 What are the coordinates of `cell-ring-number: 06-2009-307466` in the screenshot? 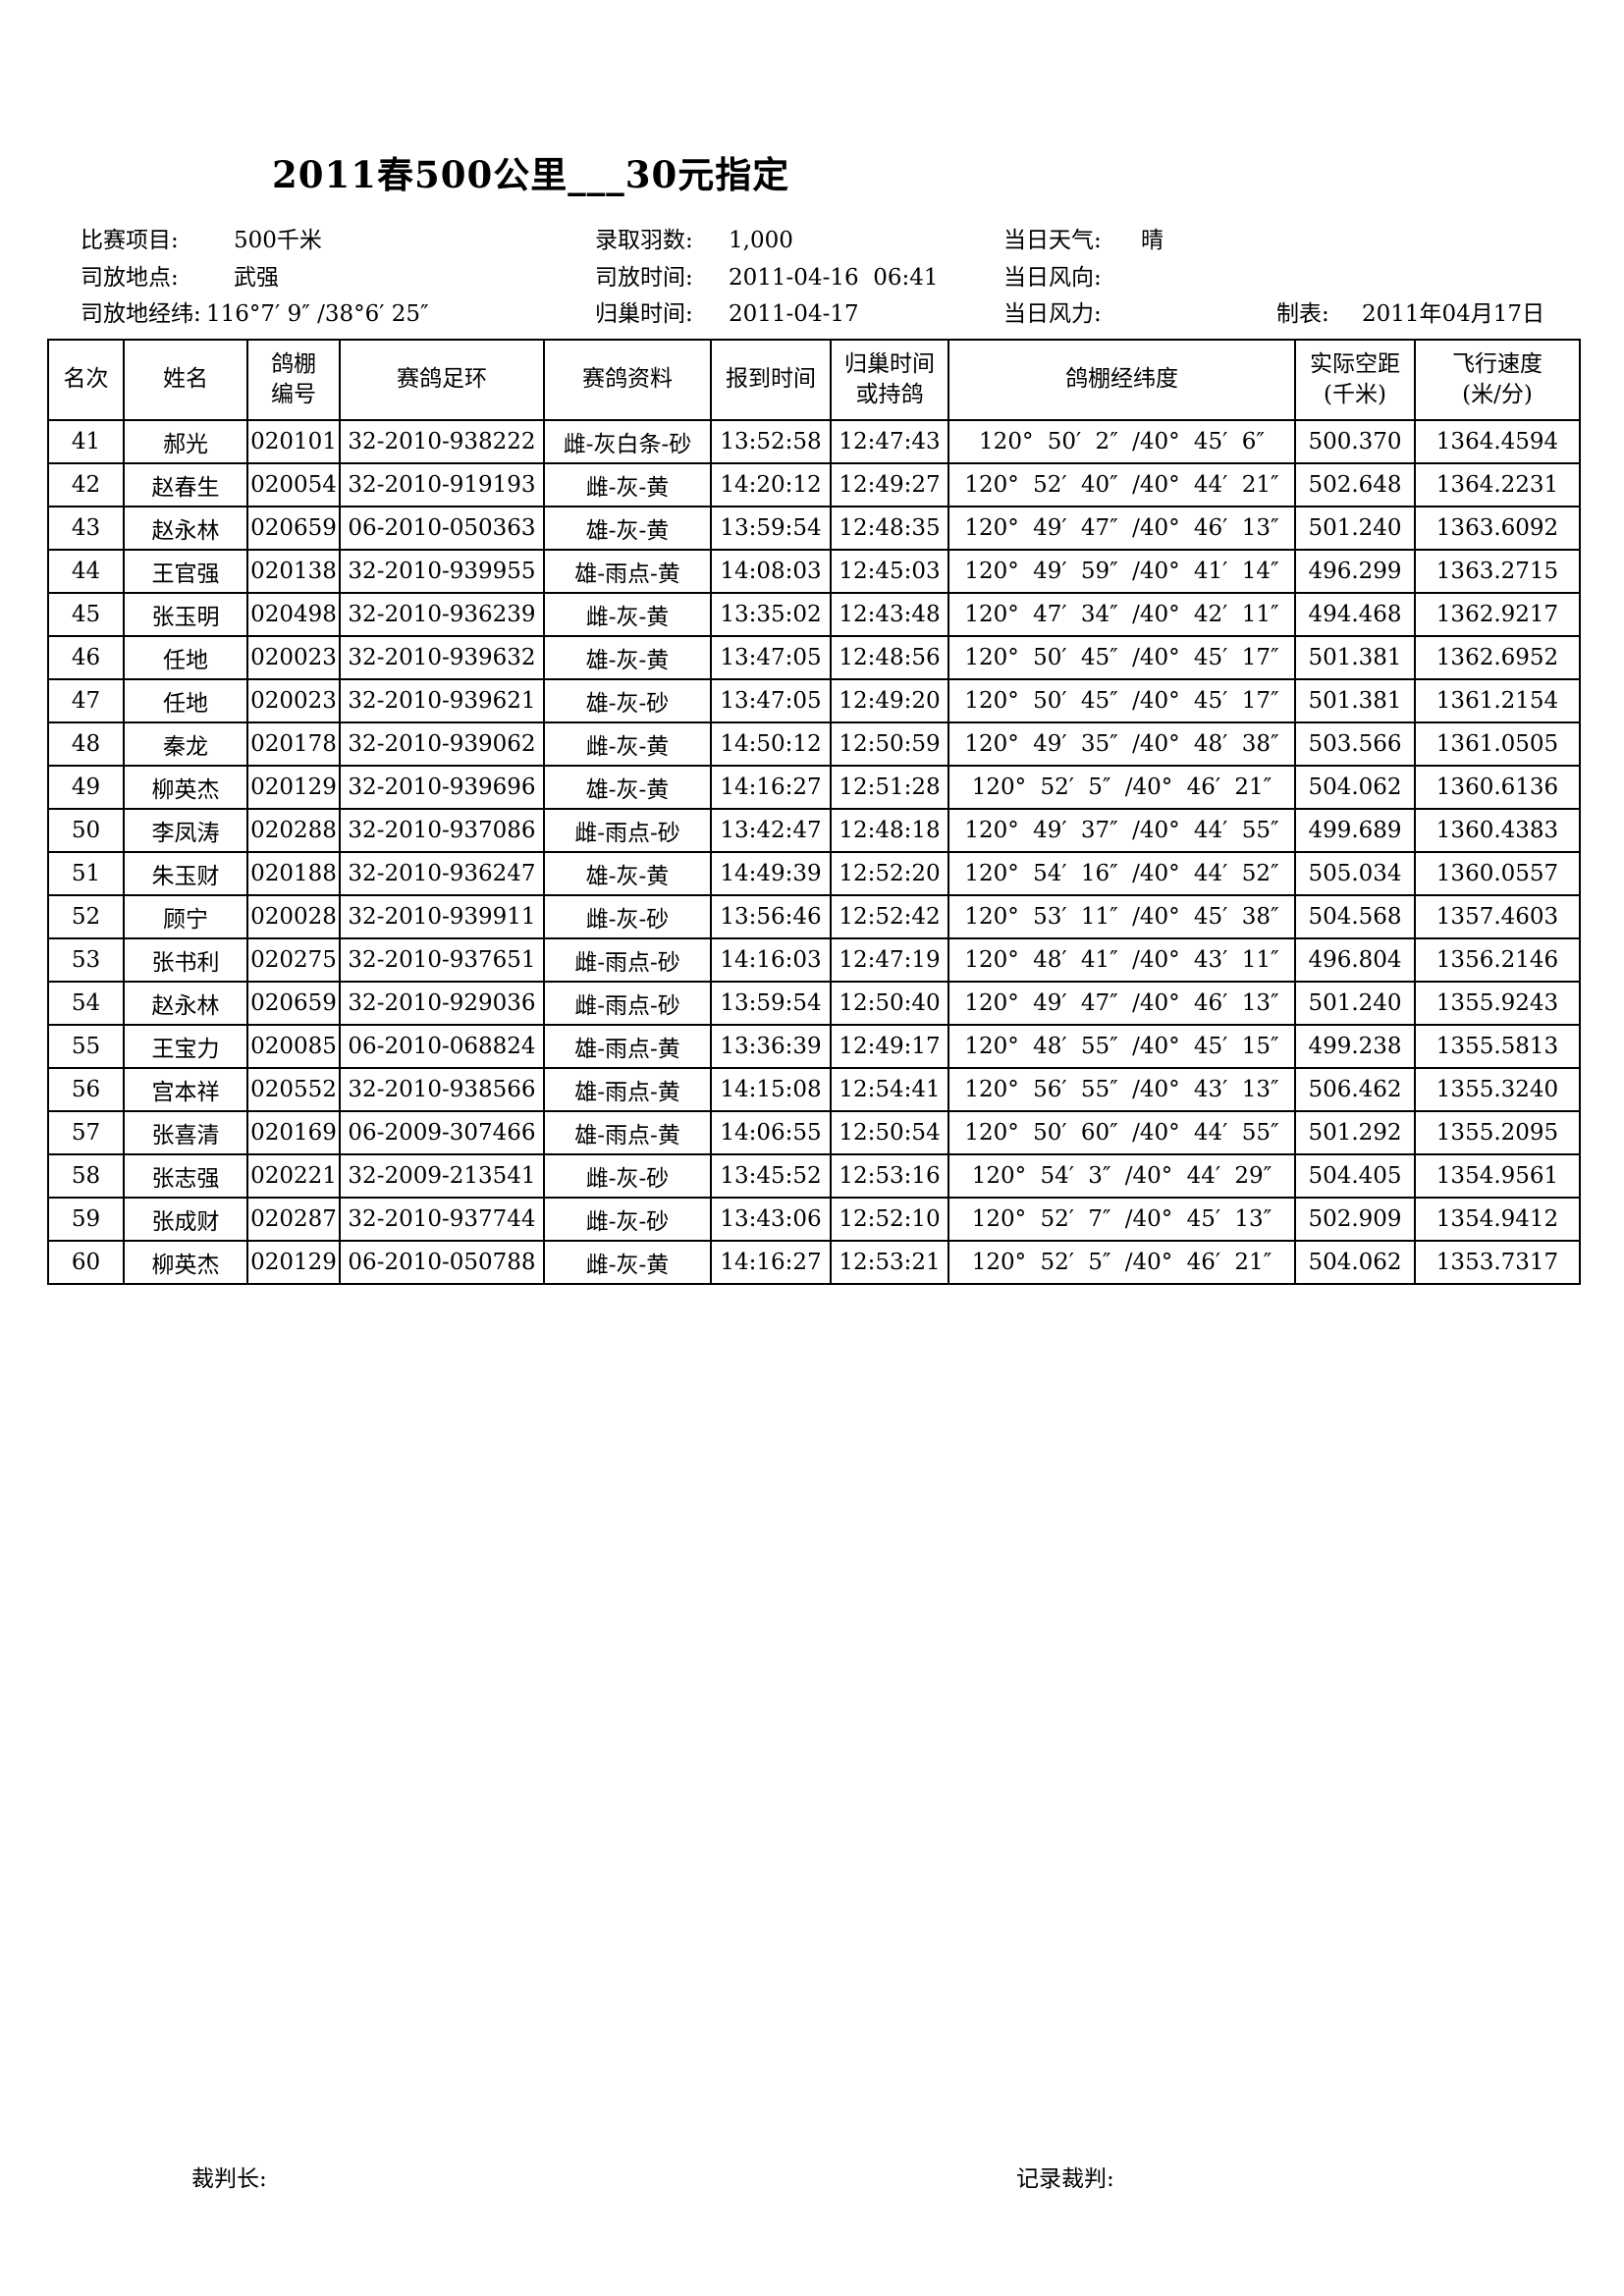 It's located at (442, 1132).